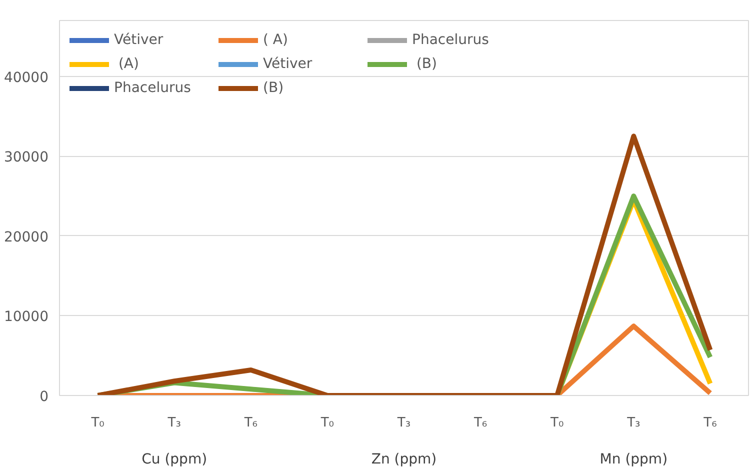 This screenshot has width=753, height=470. What do you see at coordinates (128, 64) in the screenshot?
I see `legend-label: (A)` at bounding box center [128, 64].